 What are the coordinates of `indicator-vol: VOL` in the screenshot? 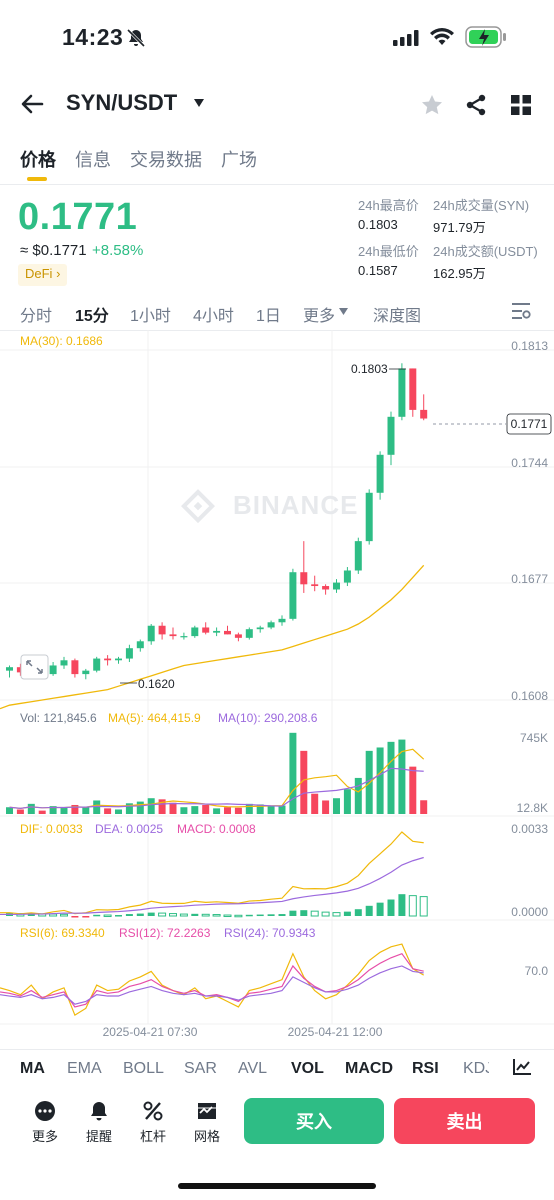 It's located at (307, 1068).